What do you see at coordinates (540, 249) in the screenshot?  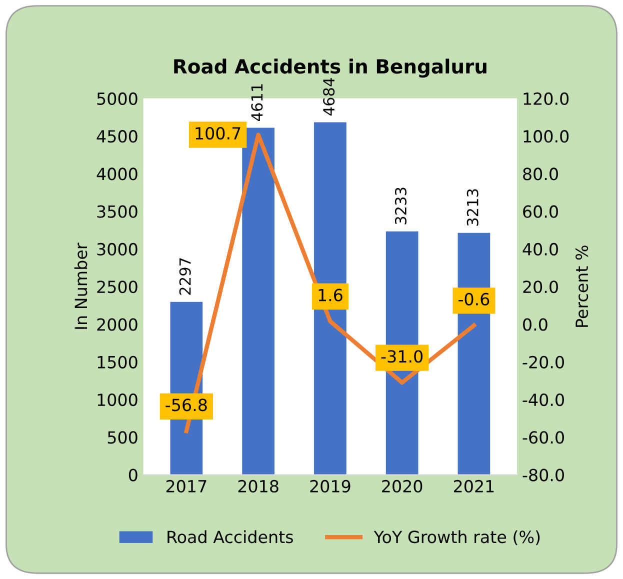 I see `y2-tick-label: 40.0` at bounding box center [540, 249].